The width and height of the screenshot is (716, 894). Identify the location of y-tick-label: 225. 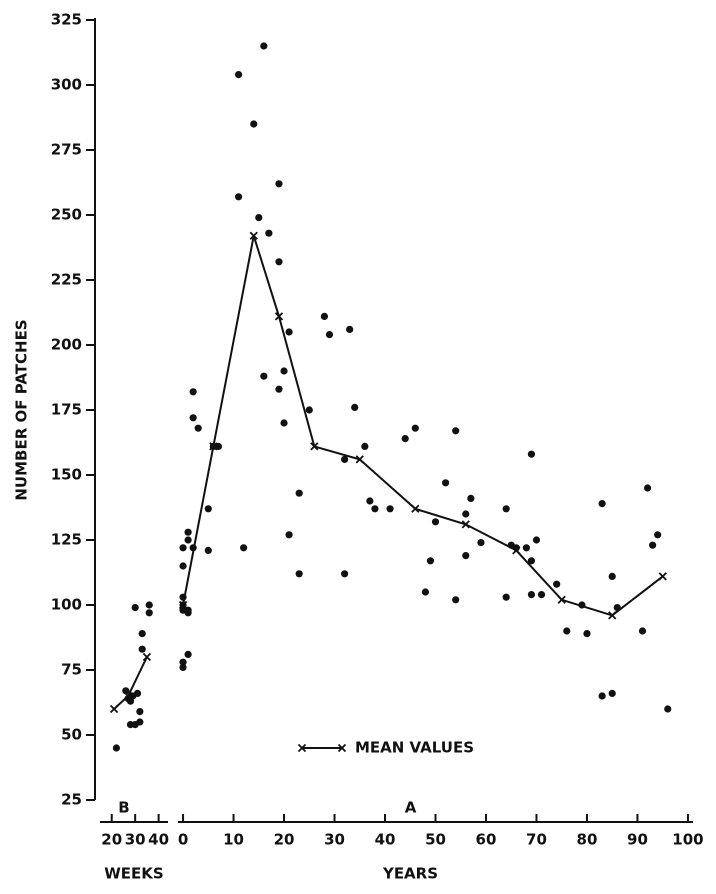
(66, 280).